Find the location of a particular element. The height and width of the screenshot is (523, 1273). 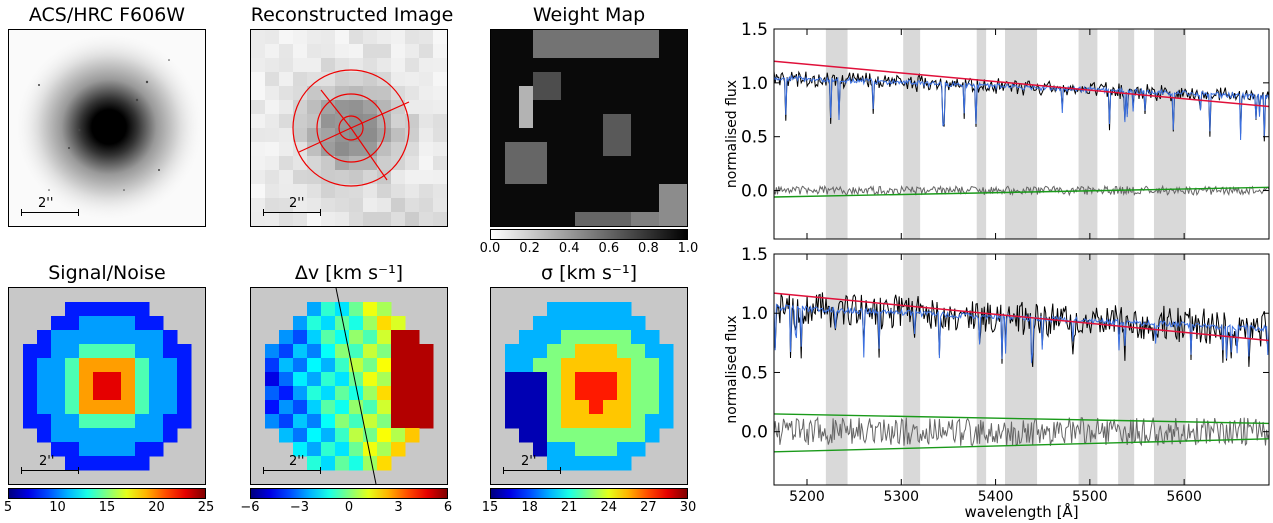

y-tick-label: 0.5 is located at coordinates (754, 138).